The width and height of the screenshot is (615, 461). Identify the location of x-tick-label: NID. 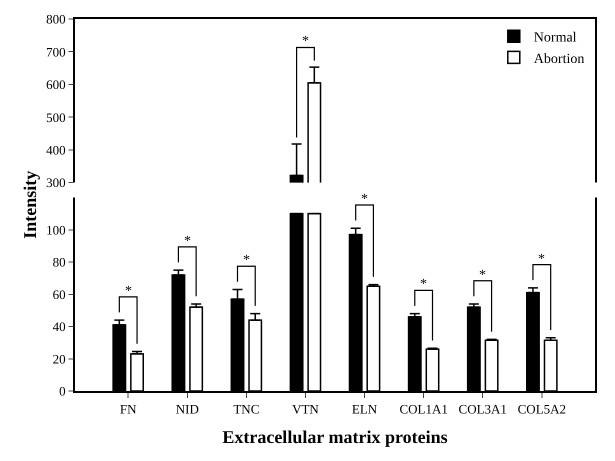
(187, 408).